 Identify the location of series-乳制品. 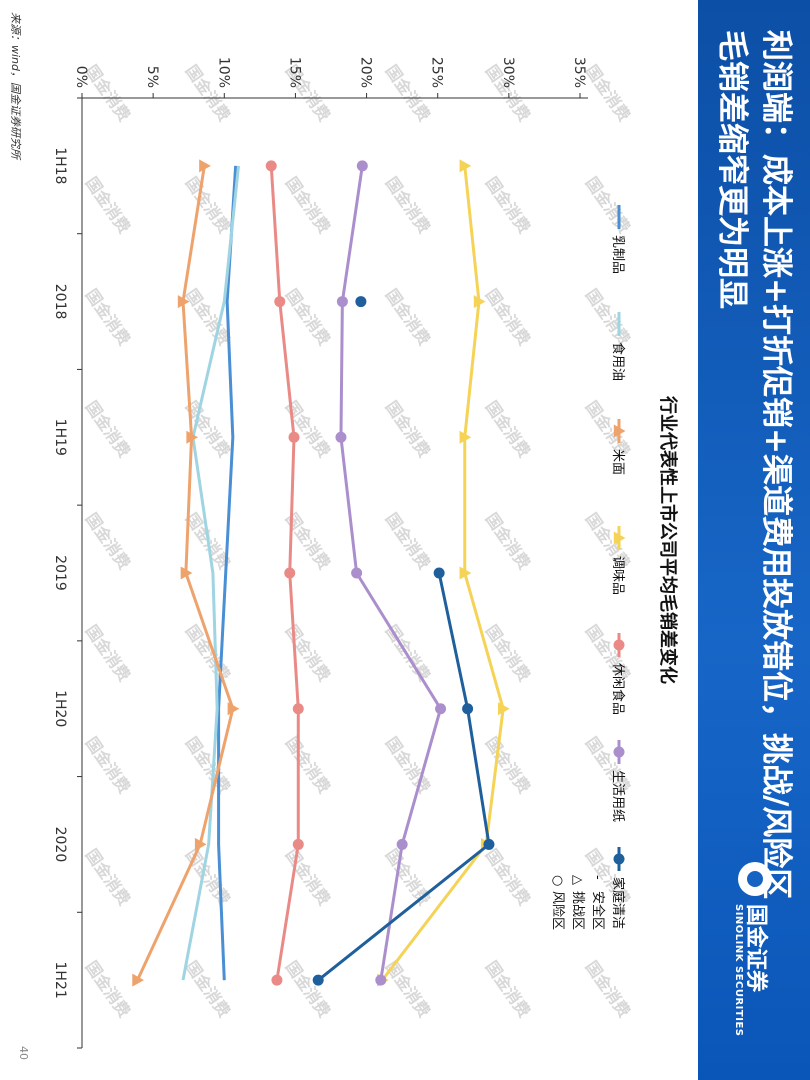
(227, 573).